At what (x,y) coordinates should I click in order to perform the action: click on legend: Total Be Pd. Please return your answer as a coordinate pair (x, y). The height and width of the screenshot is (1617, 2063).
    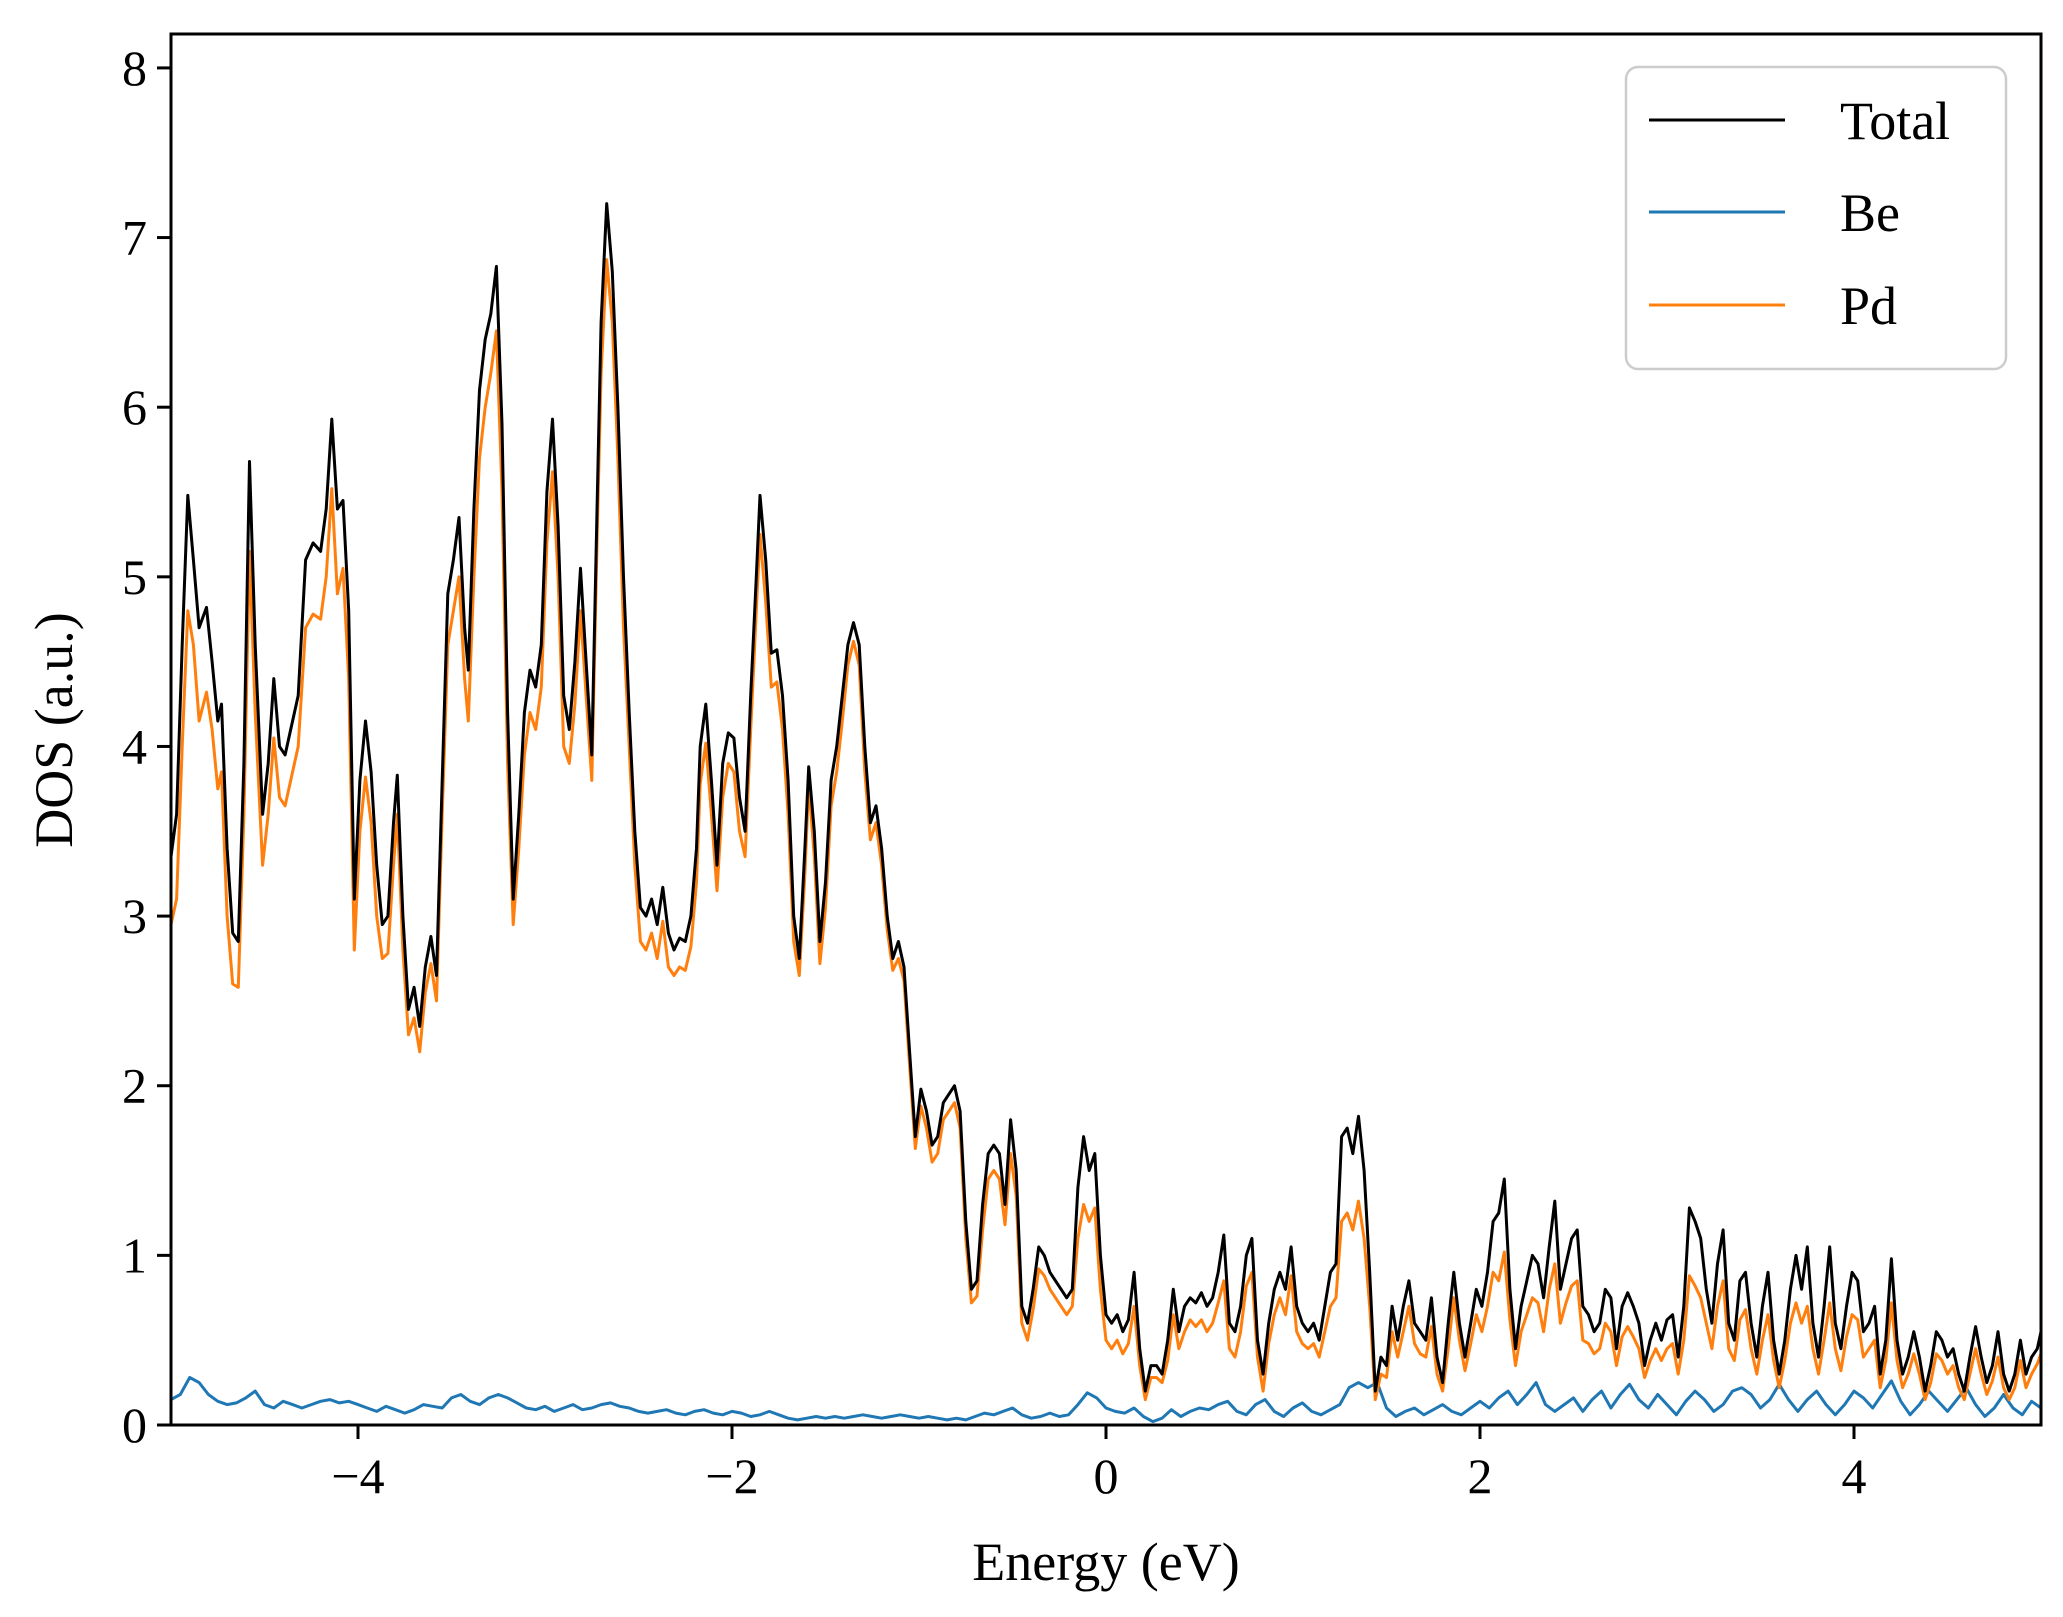
    Looking at the image, I should click on (1816, 218).